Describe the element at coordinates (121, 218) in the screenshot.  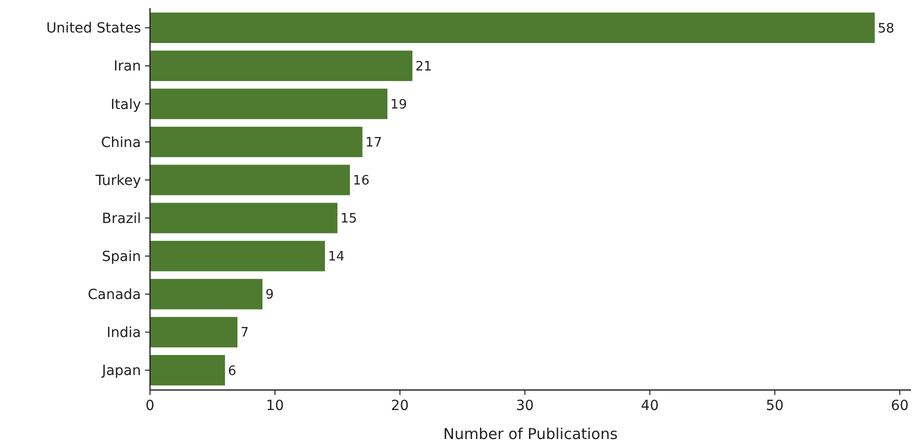
I see `y-tick-label: Brazil` at that location.